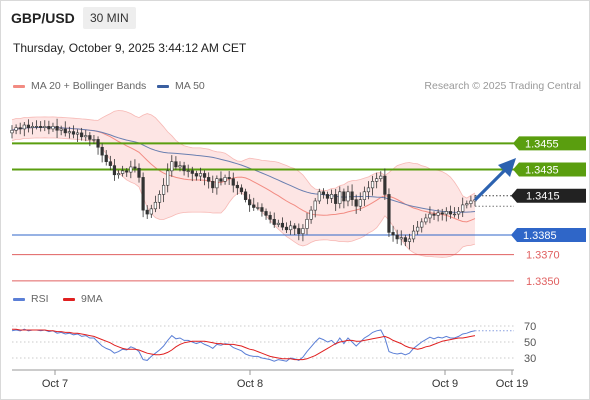 The height and width of the screenshot is (400, 590). Describe the element at coordinates (43, 18) in the screenshot. I see `symbol-label: GBP/USD` at that location.